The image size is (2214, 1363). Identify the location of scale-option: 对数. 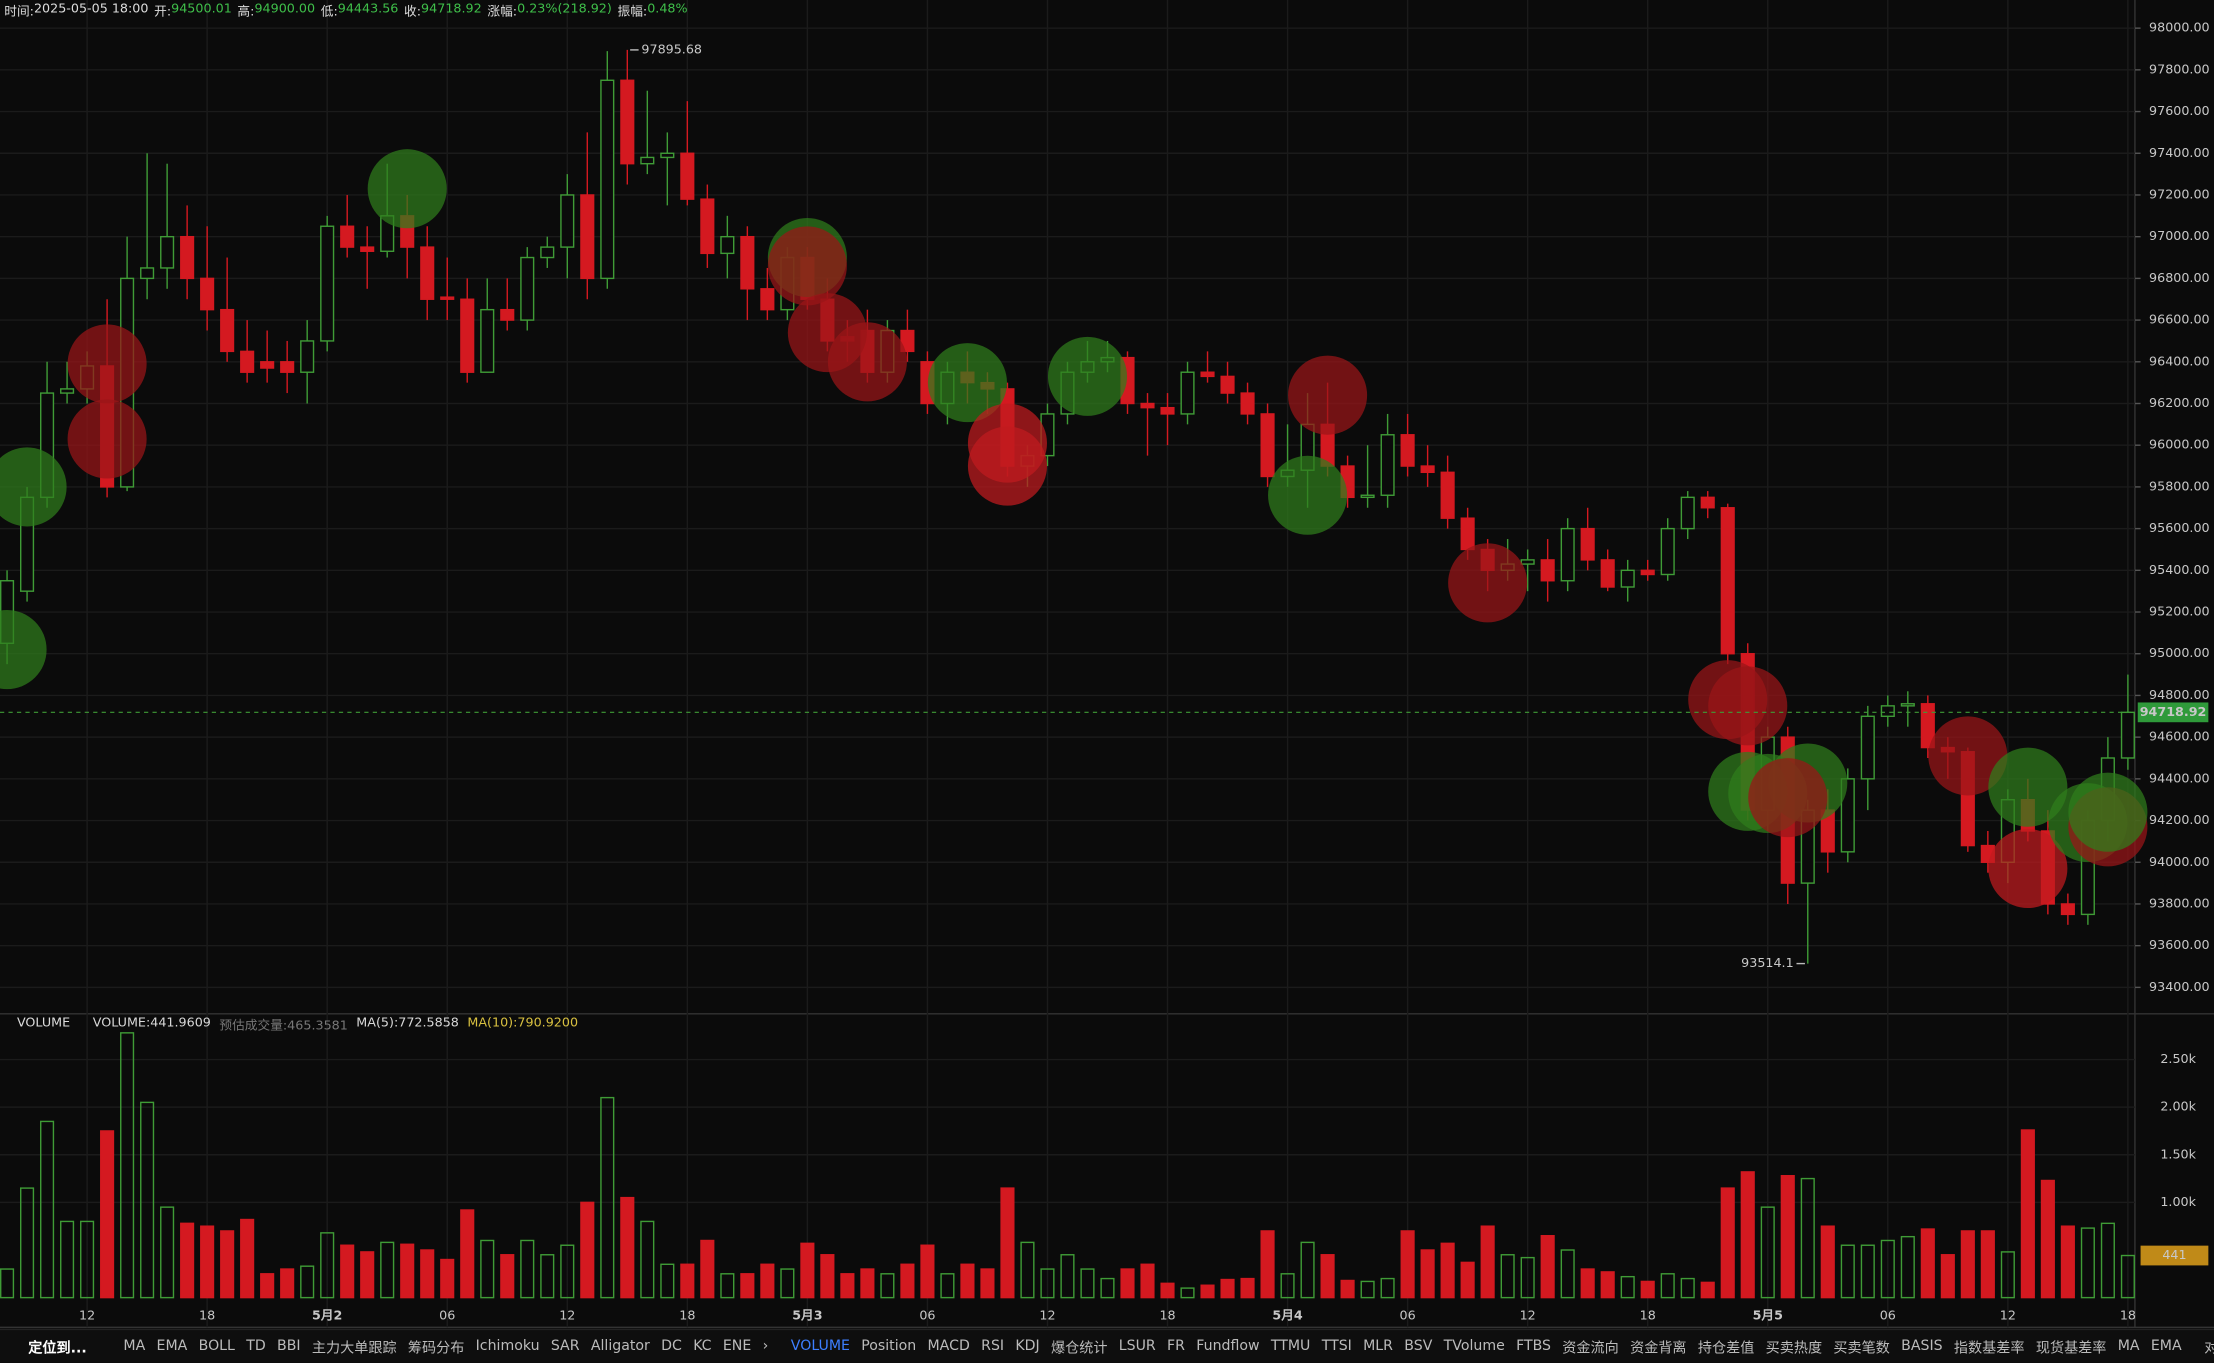
(2206, 1346).